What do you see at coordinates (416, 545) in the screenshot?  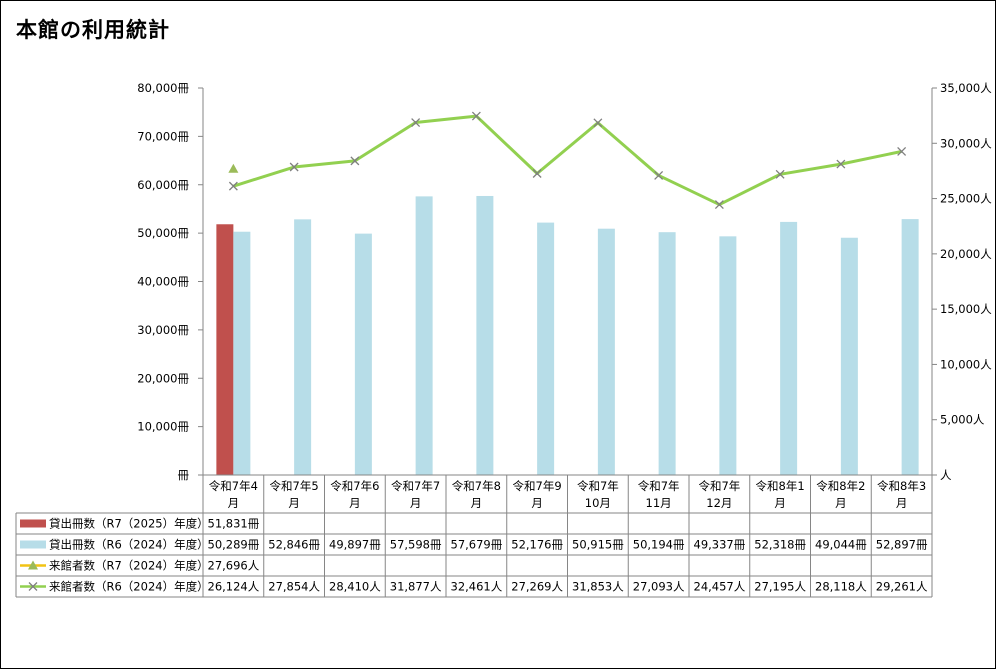 I see `data-label: 57,598冊` at bounding box center [416, 545].